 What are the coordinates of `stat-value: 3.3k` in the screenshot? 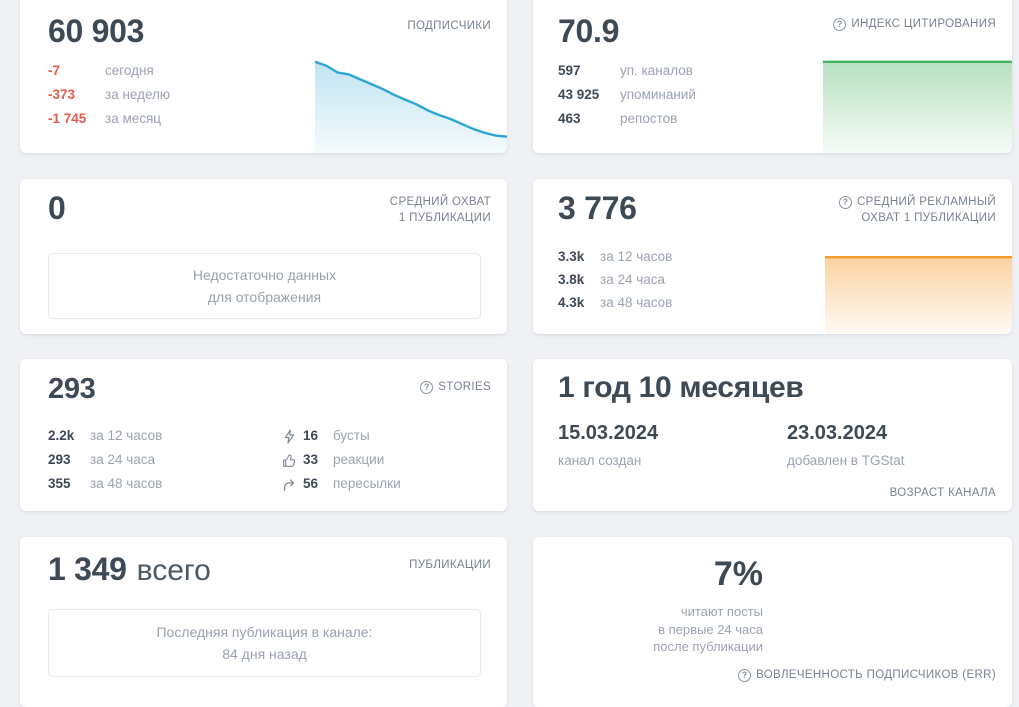 It's located at (571, 256).